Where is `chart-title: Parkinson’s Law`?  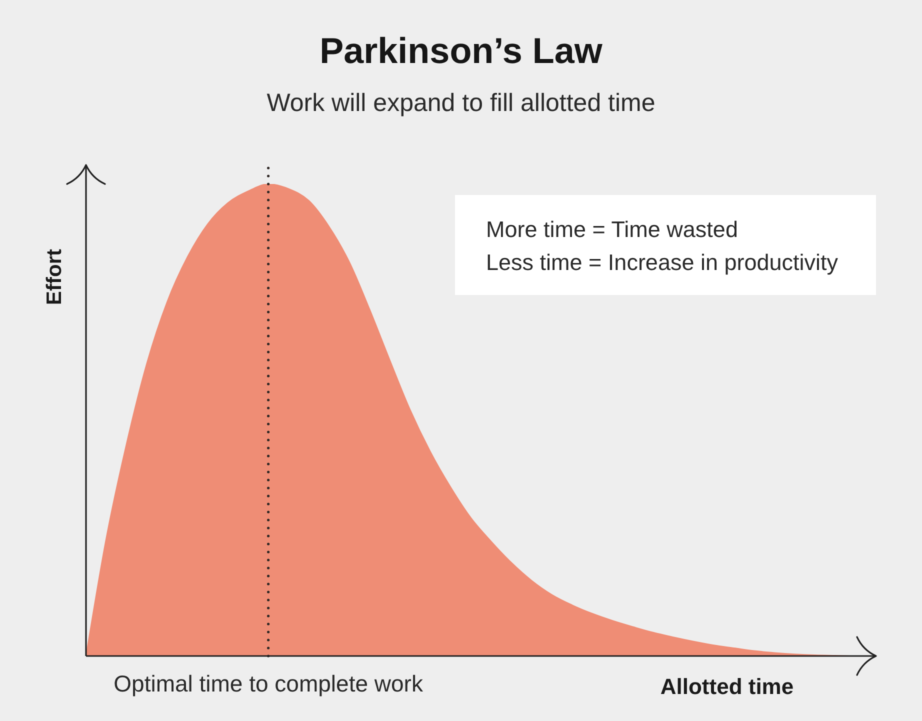
chart-title: Parkinson’s Law is located at coordinates (461, 50).